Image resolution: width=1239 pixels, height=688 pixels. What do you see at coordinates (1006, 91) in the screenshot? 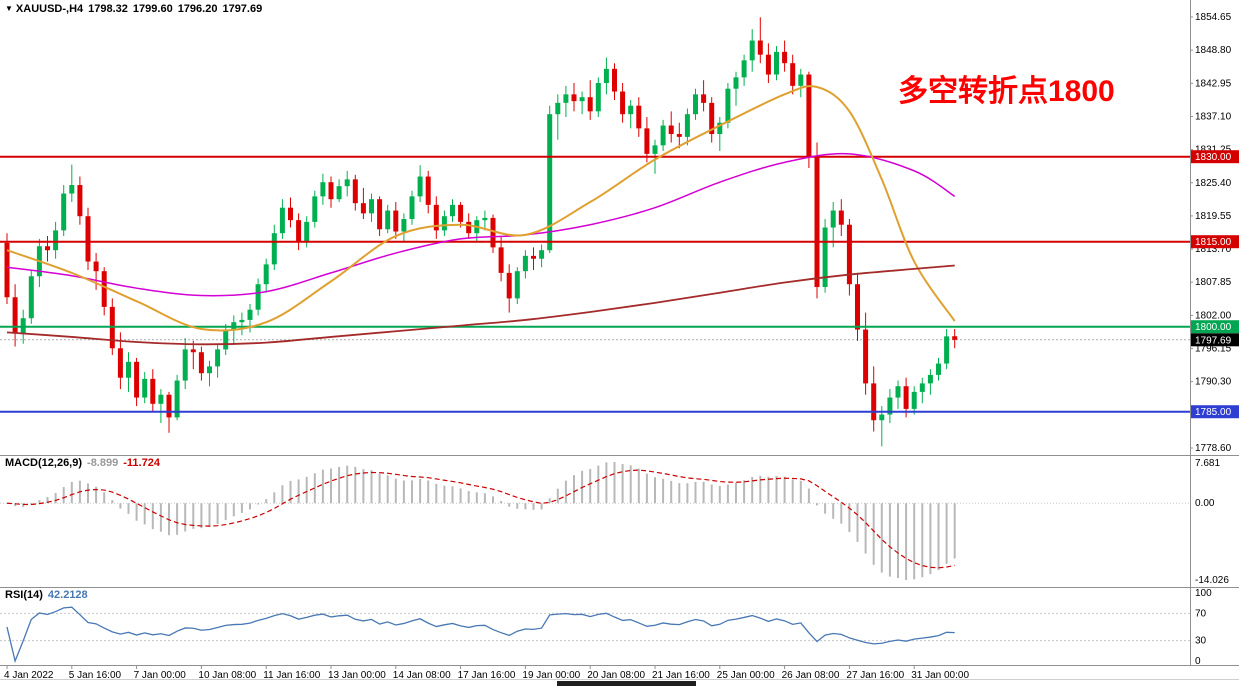
I see `annotation-text: 多空转折点1800` at bounding box center [1006, 91].